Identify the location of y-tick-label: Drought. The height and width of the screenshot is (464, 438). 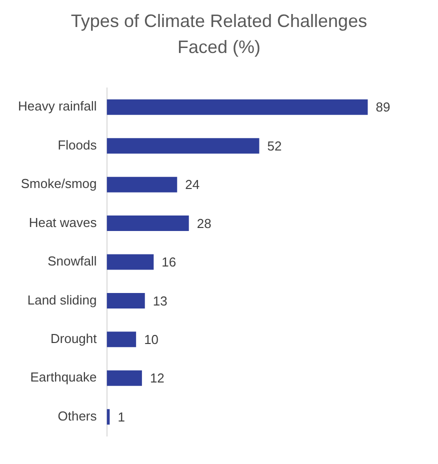
(74, 338).